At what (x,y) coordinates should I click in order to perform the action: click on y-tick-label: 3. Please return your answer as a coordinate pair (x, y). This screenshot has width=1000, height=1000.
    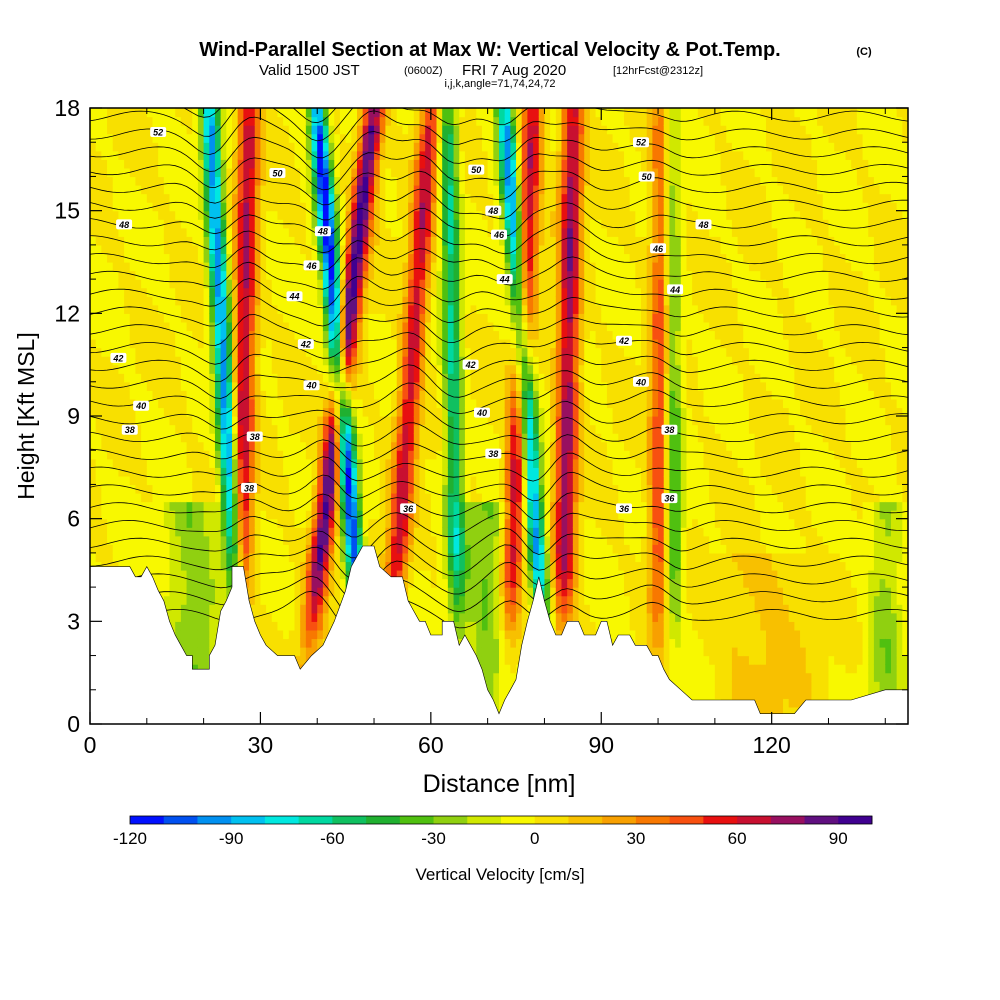
    Looking at the image, I should click on (73, 621).